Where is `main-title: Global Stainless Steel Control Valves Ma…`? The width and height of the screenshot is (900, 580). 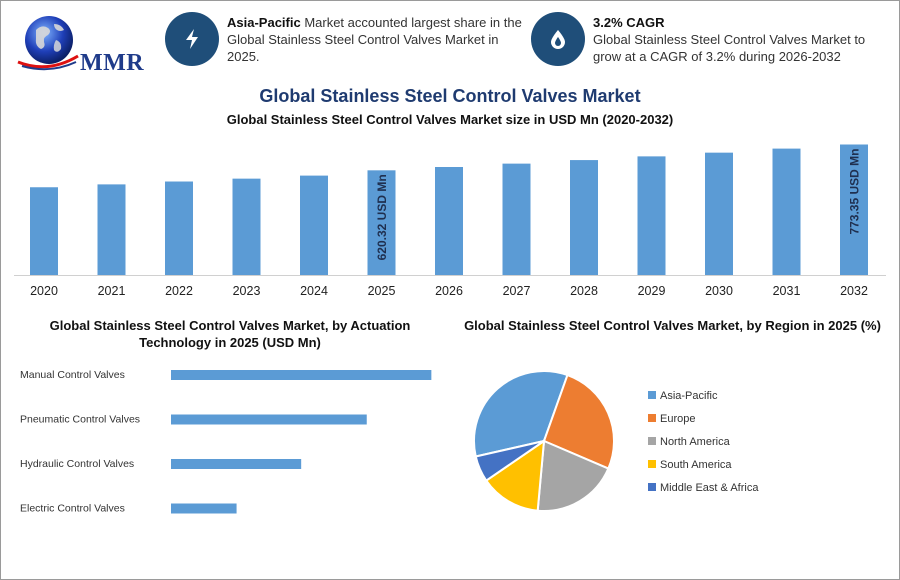
main-title: Global Stainless Steel Control Valves Ma… is located at coordinates (450, 96).